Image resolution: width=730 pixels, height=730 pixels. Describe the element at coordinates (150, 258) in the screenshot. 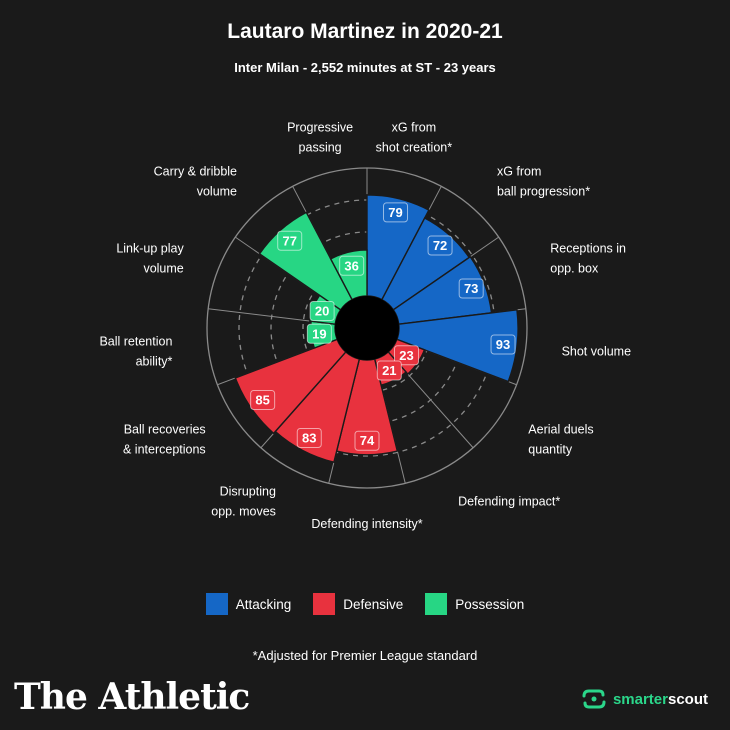

I see `category-label: Link-up play volume` at that location.